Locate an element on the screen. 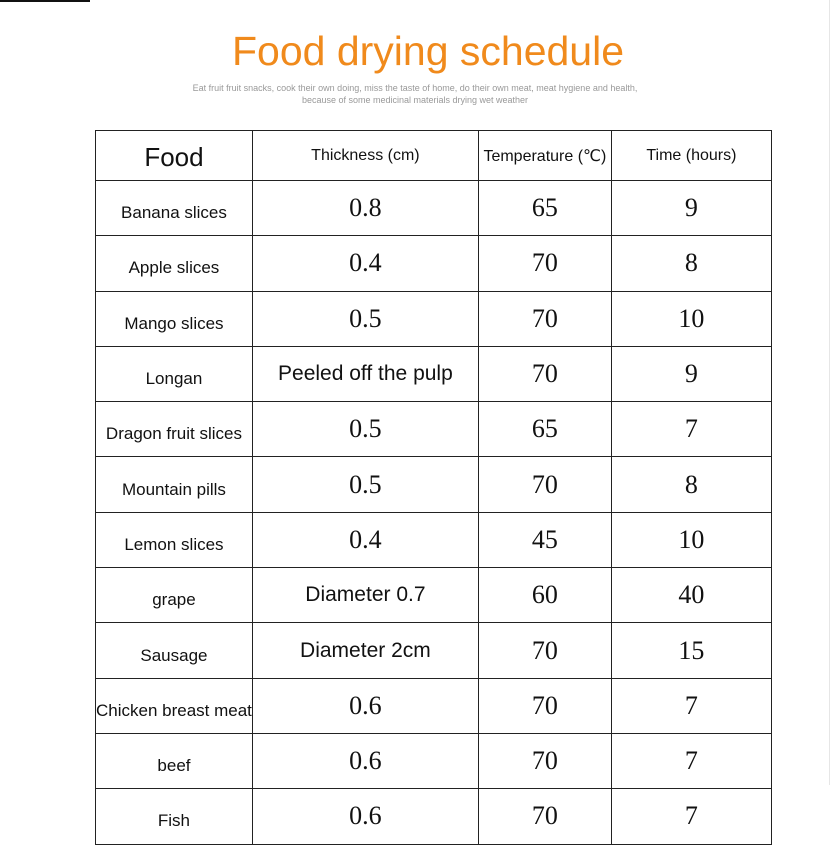 The width and height of the screenshot is (830, 845). data-row: Dragon fruit slices 0.5 65 7 is located at coordinates (433, 429).